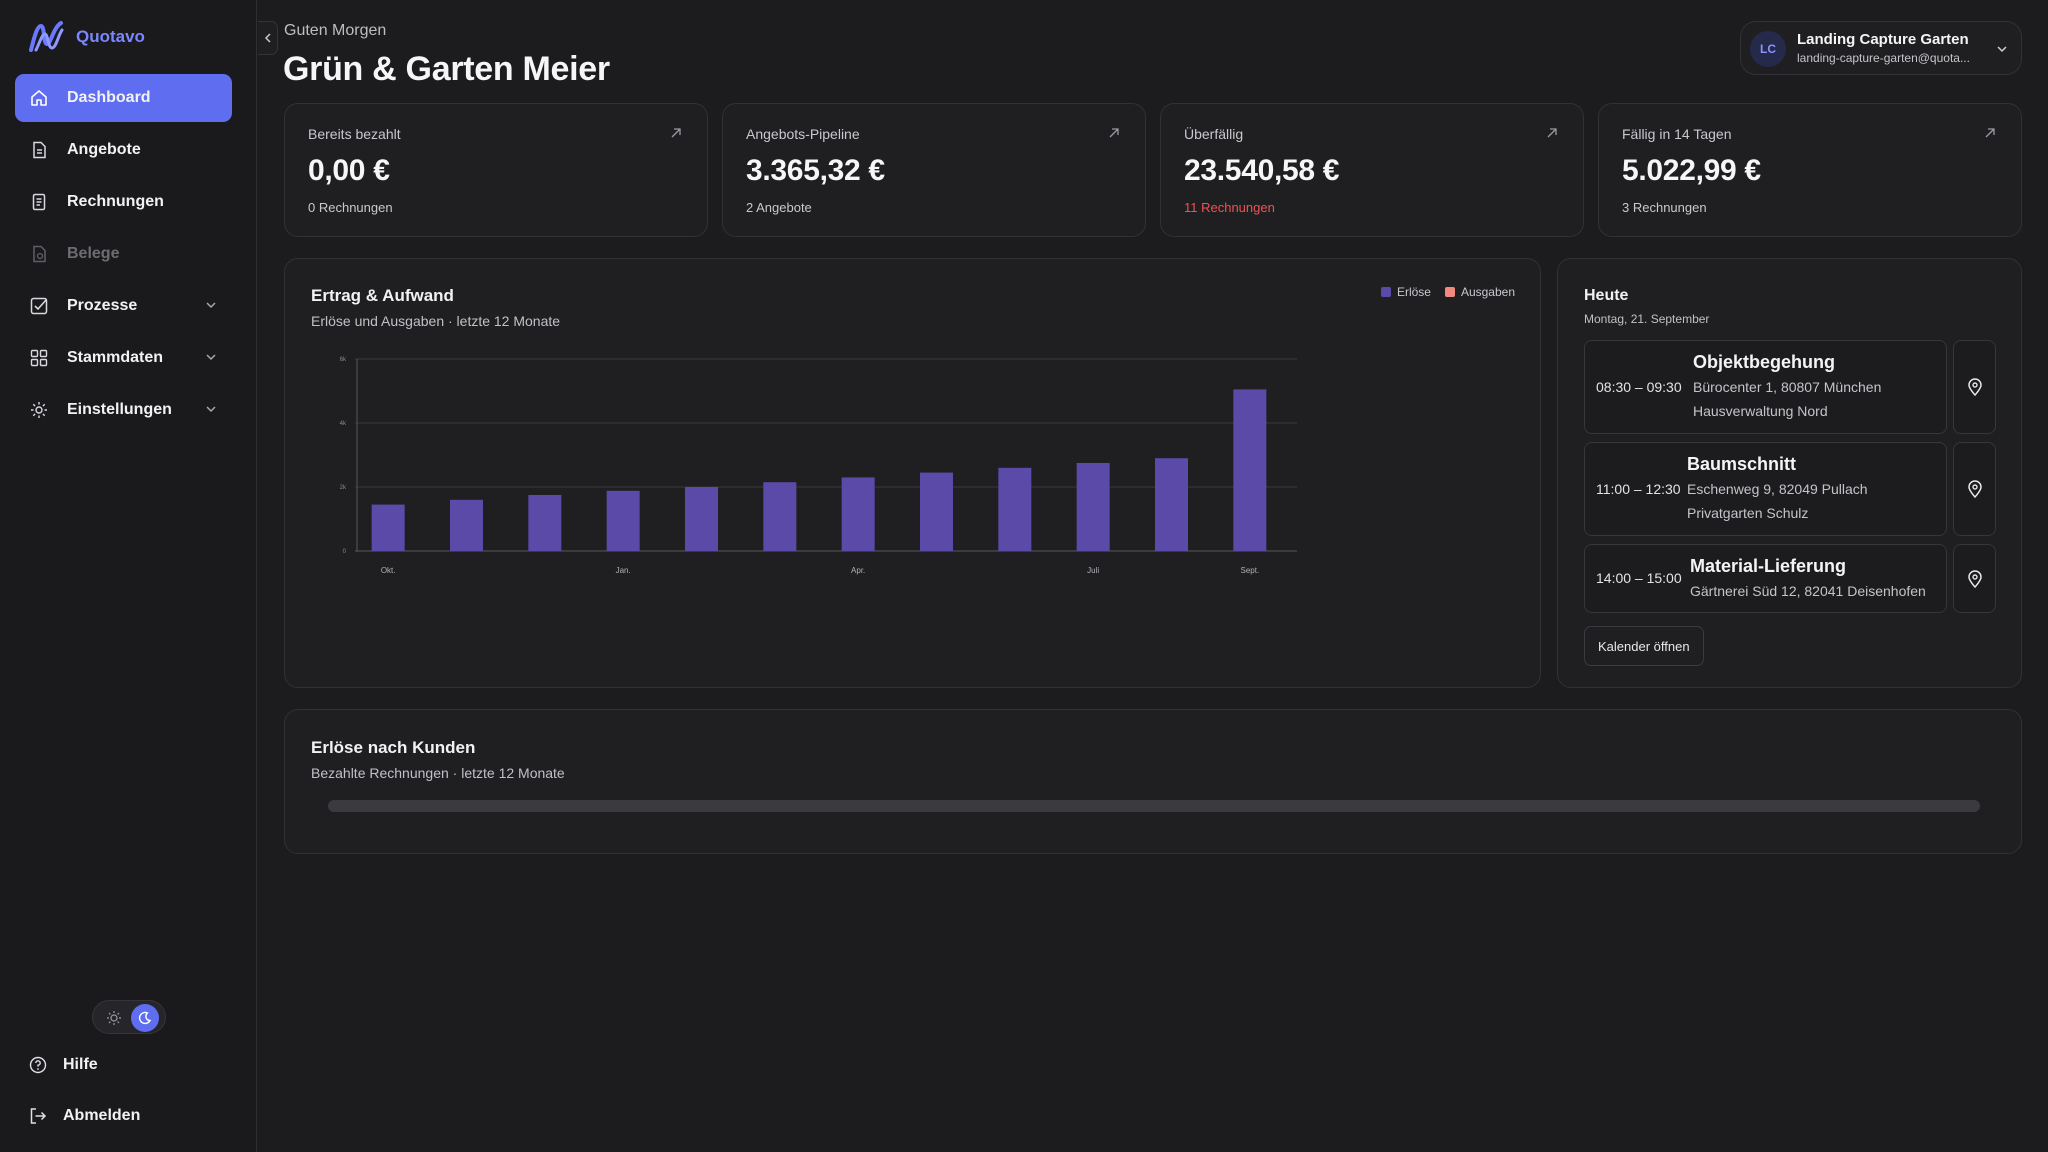  Describe the element at coordinates (1639, 387) in the screenshot. I see `event-time: 08:30 – 09:30` at that location.